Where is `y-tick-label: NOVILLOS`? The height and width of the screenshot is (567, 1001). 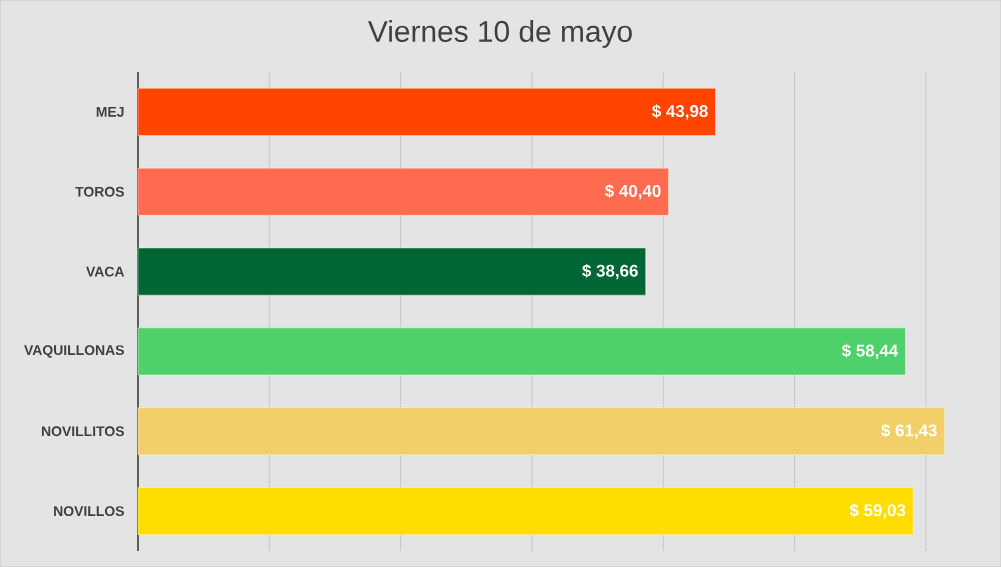 y-tick-label: NOVILLOS is located at coordinates (89, 511).